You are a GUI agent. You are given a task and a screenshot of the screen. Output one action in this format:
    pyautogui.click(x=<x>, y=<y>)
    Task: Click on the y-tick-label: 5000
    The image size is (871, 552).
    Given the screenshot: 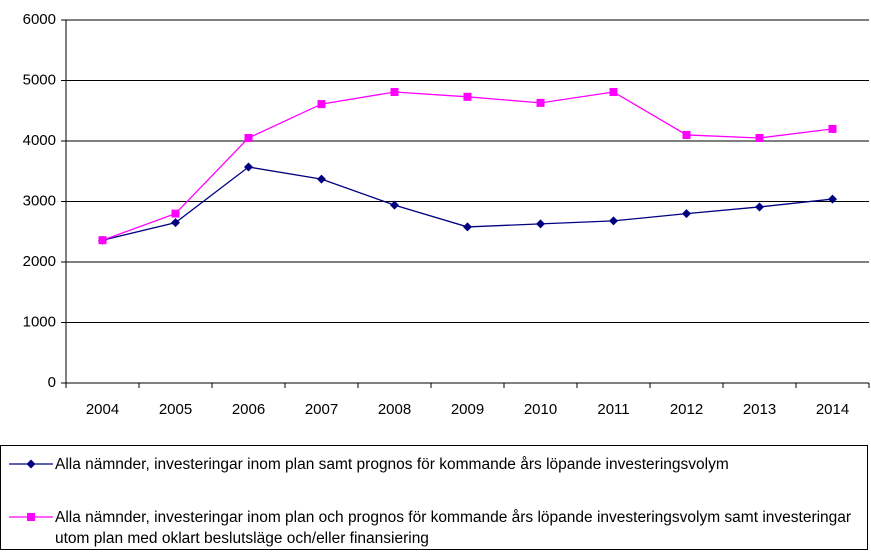 What is the action you would take?
    pyautogui.click(x=39, y=79)
    